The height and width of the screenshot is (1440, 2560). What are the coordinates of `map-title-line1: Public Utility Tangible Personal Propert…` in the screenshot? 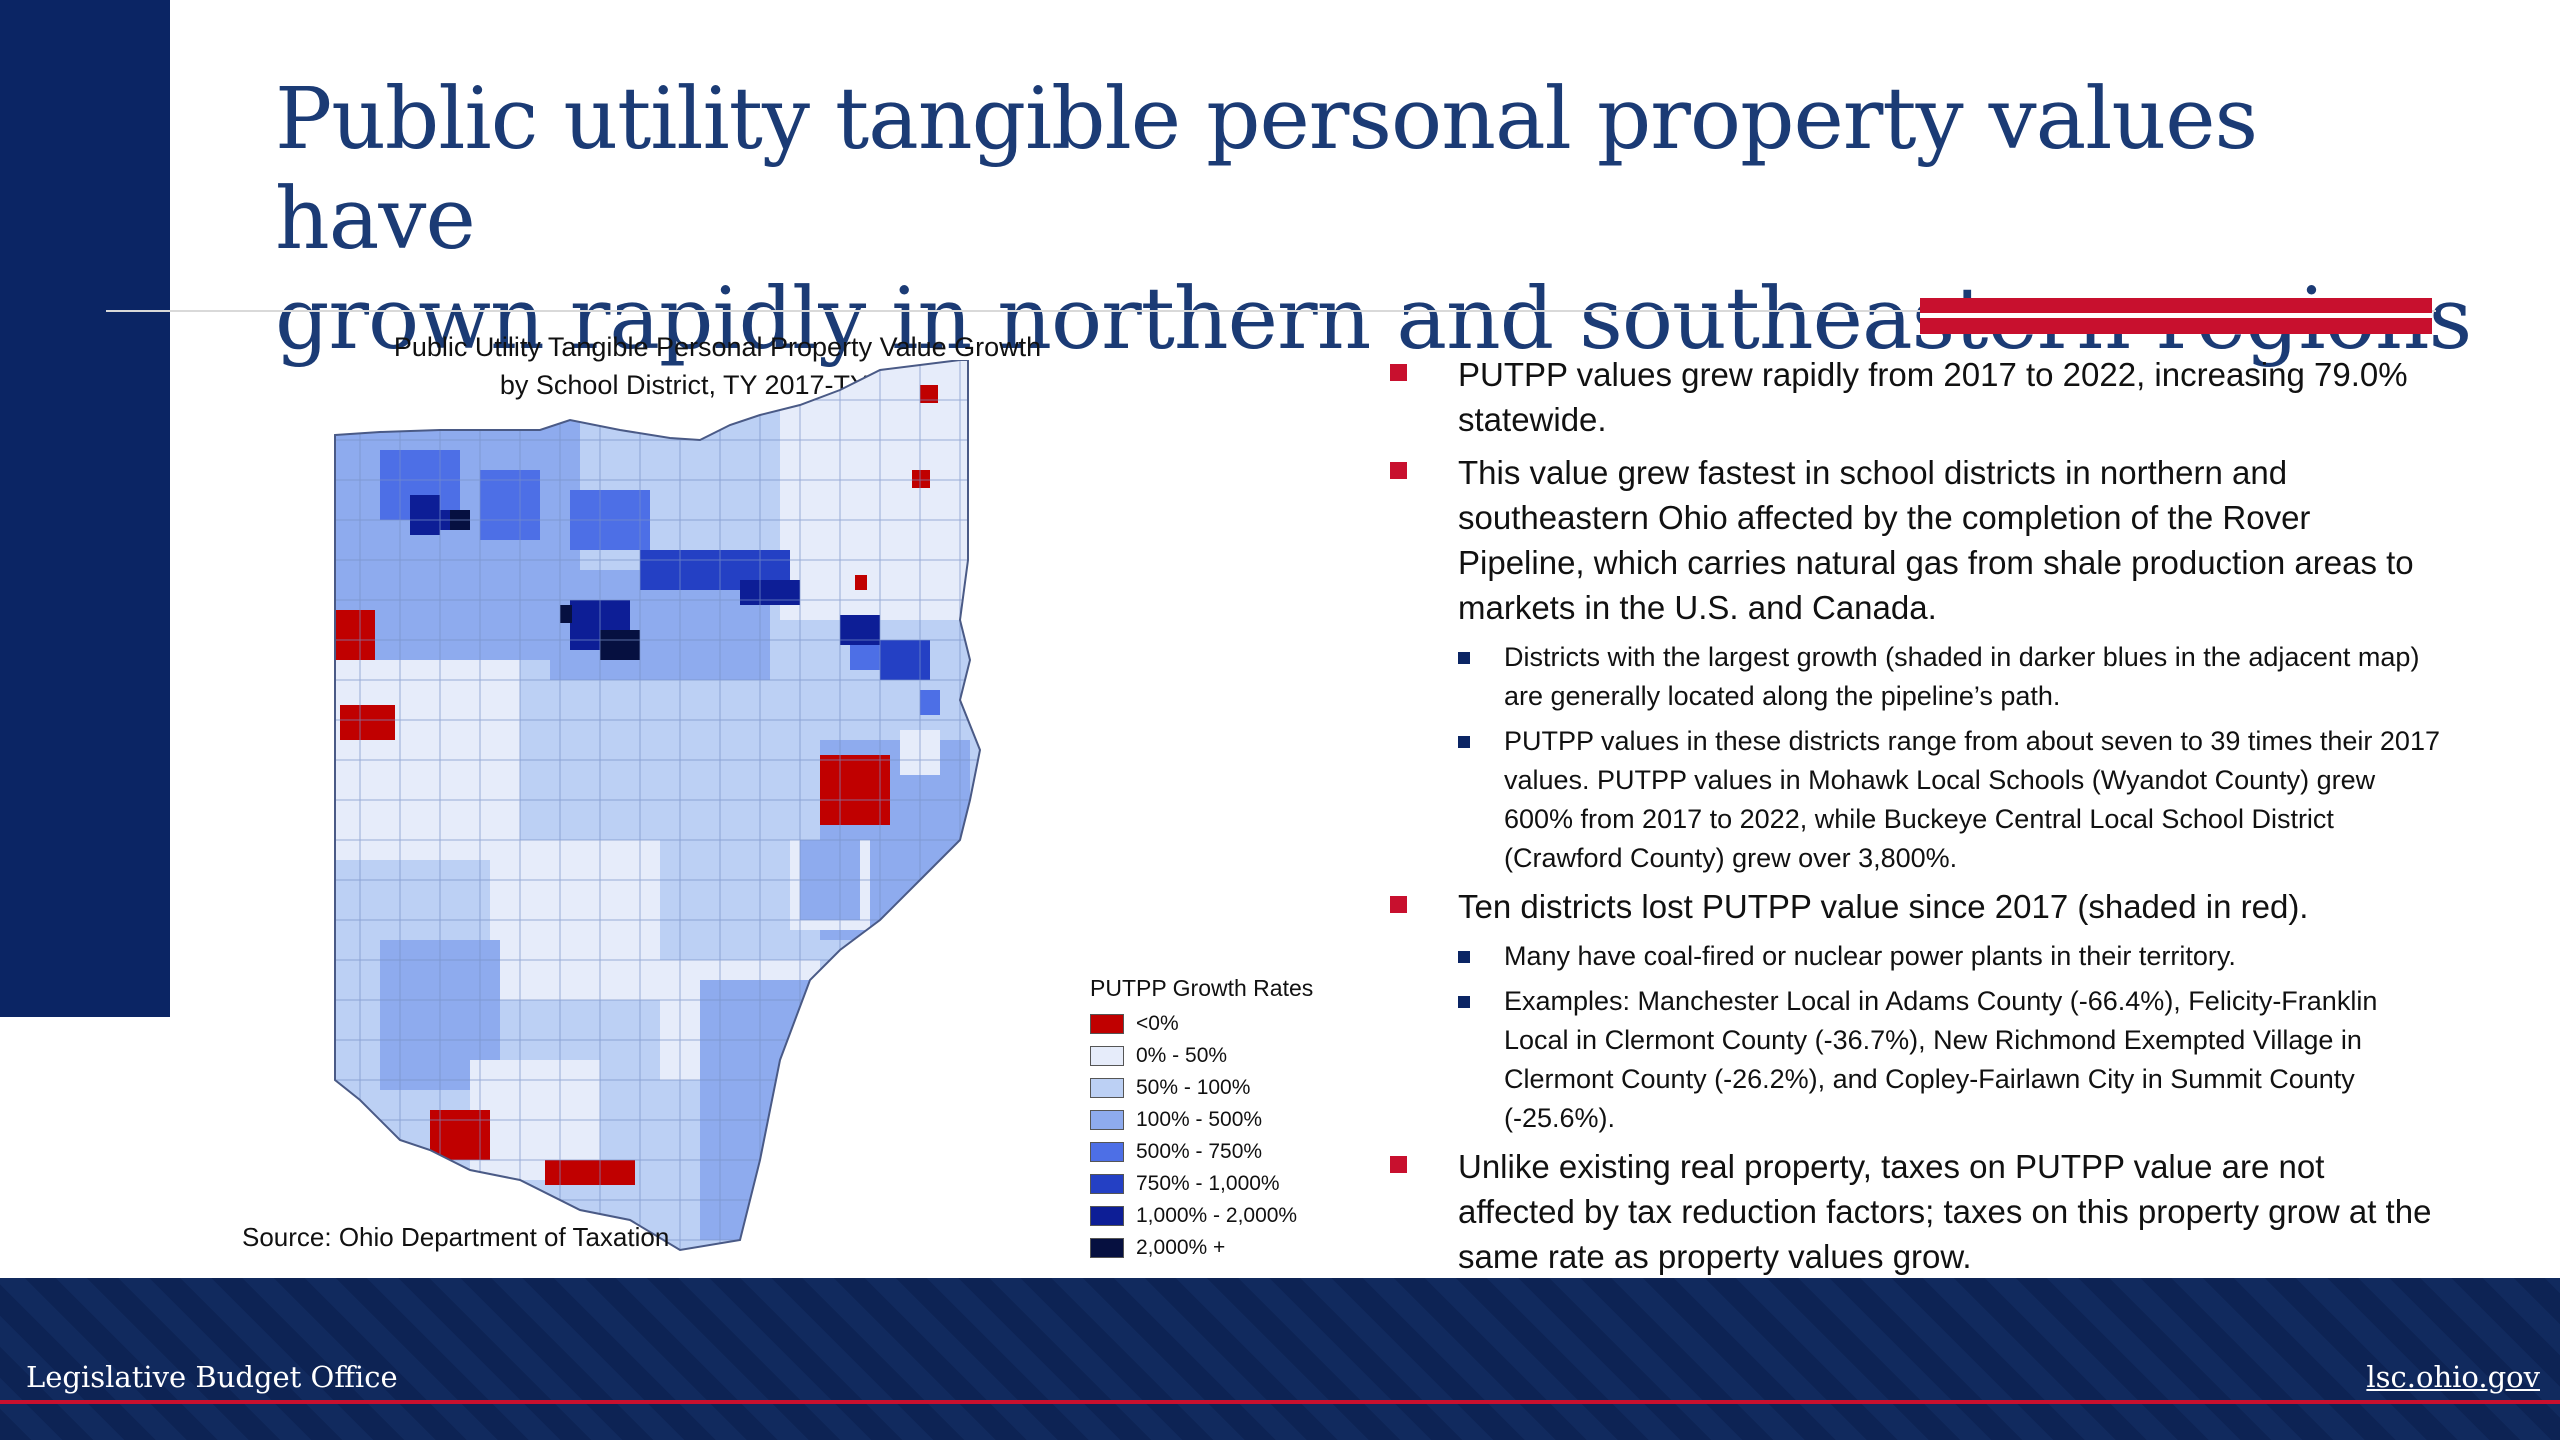 It's located at (717, 347).